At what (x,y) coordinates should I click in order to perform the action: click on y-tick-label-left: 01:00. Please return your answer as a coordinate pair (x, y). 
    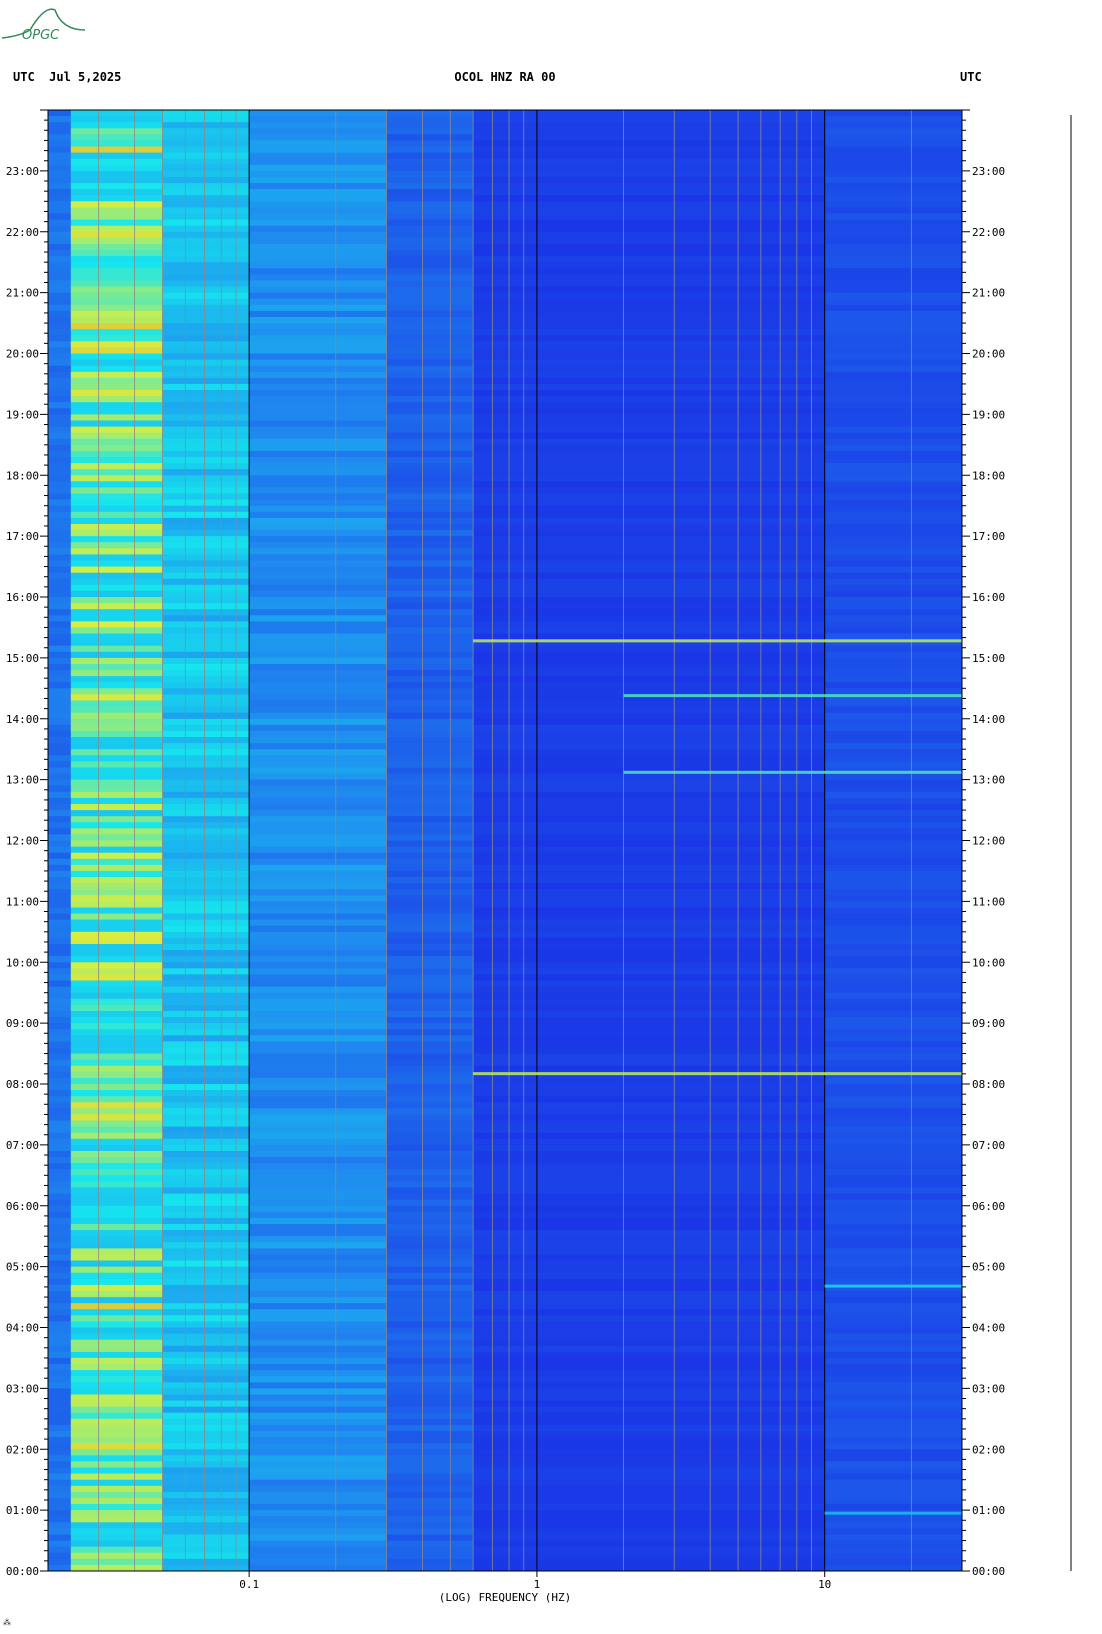
    Looking at the image, I should click on (22, 1510).